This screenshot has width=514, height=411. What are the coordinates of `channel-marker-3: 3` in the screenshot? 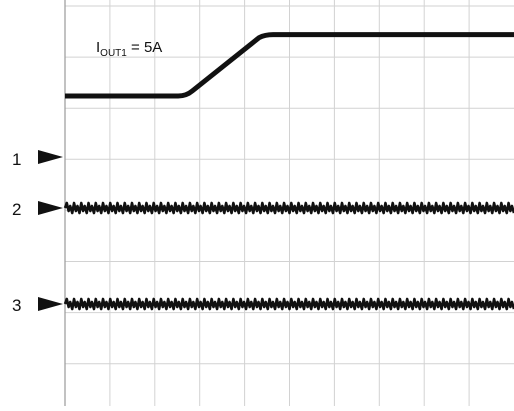 It's located at (37, 305).